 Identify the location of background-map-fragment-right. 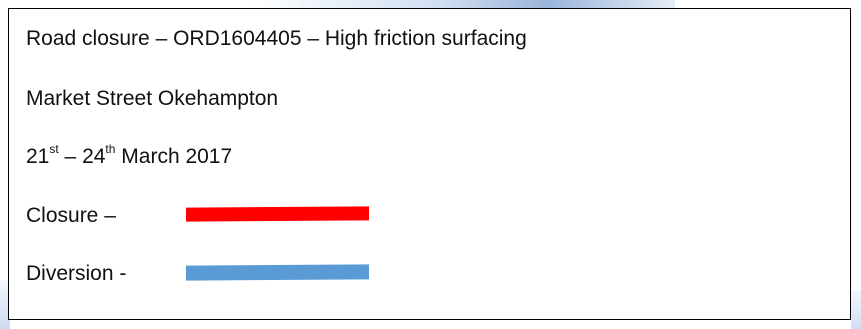
(856, 309).